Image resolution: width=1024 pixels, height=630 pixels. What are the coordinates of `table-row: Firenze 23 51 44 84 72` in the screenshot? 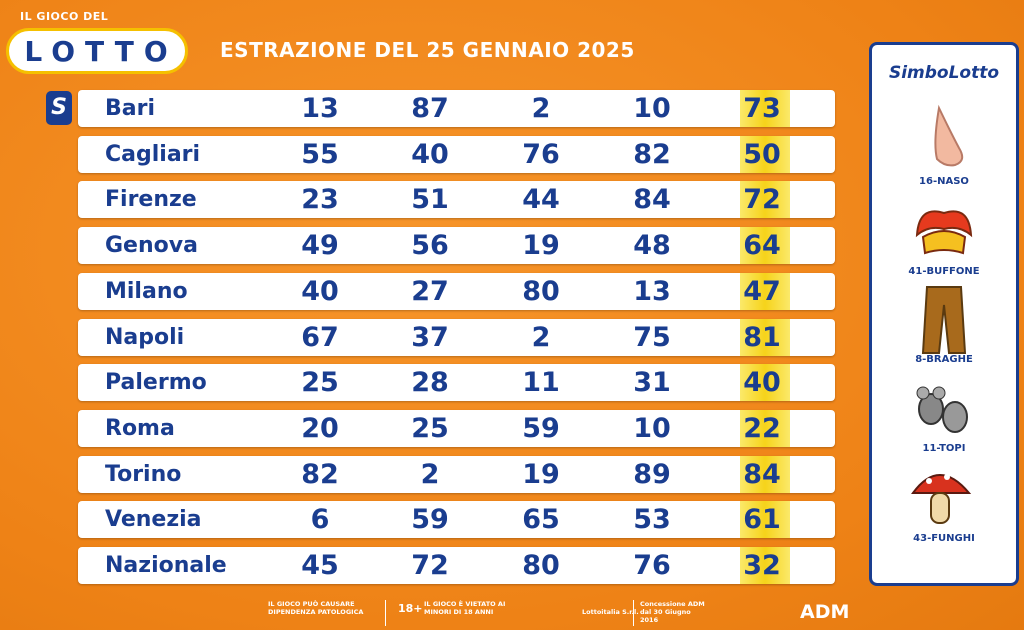 It's located at (456, 200).